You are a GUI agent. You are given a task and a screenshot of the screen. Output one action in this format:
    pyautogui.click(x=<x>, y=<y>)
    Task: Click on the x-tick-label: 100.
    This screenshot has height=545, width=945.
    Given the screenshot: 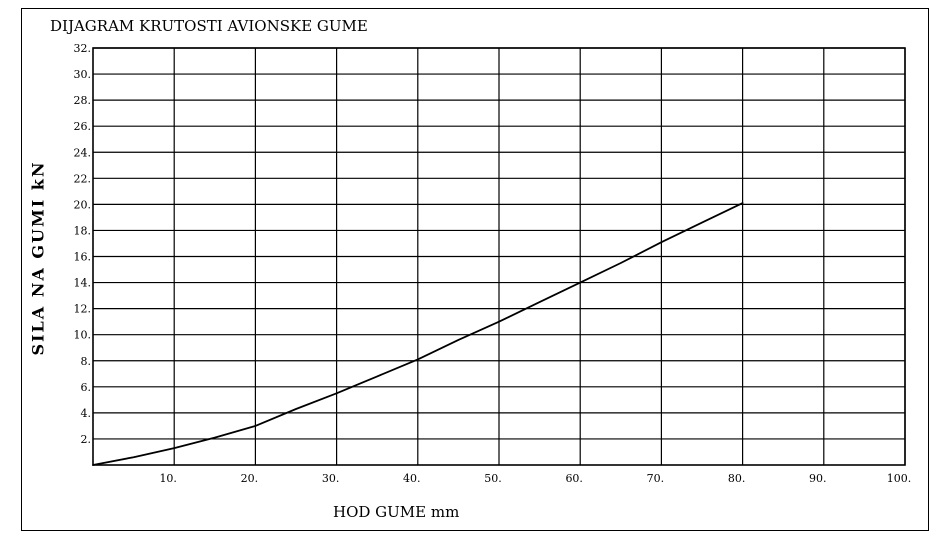 What is the action you would take?
    pyautogui.click(x=899, y=478)
    